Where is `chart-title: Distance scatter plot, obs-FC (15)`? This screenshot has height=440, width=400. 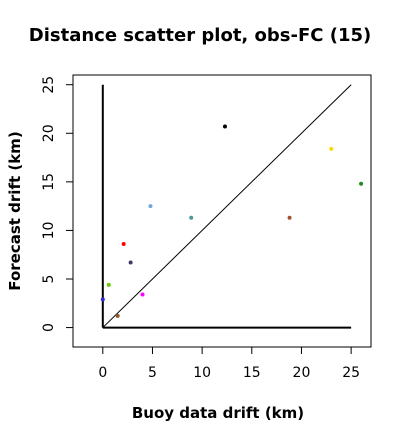
chart-title: Distance scatter plot, obs-FC (15) is located at coordinates (200, 35).